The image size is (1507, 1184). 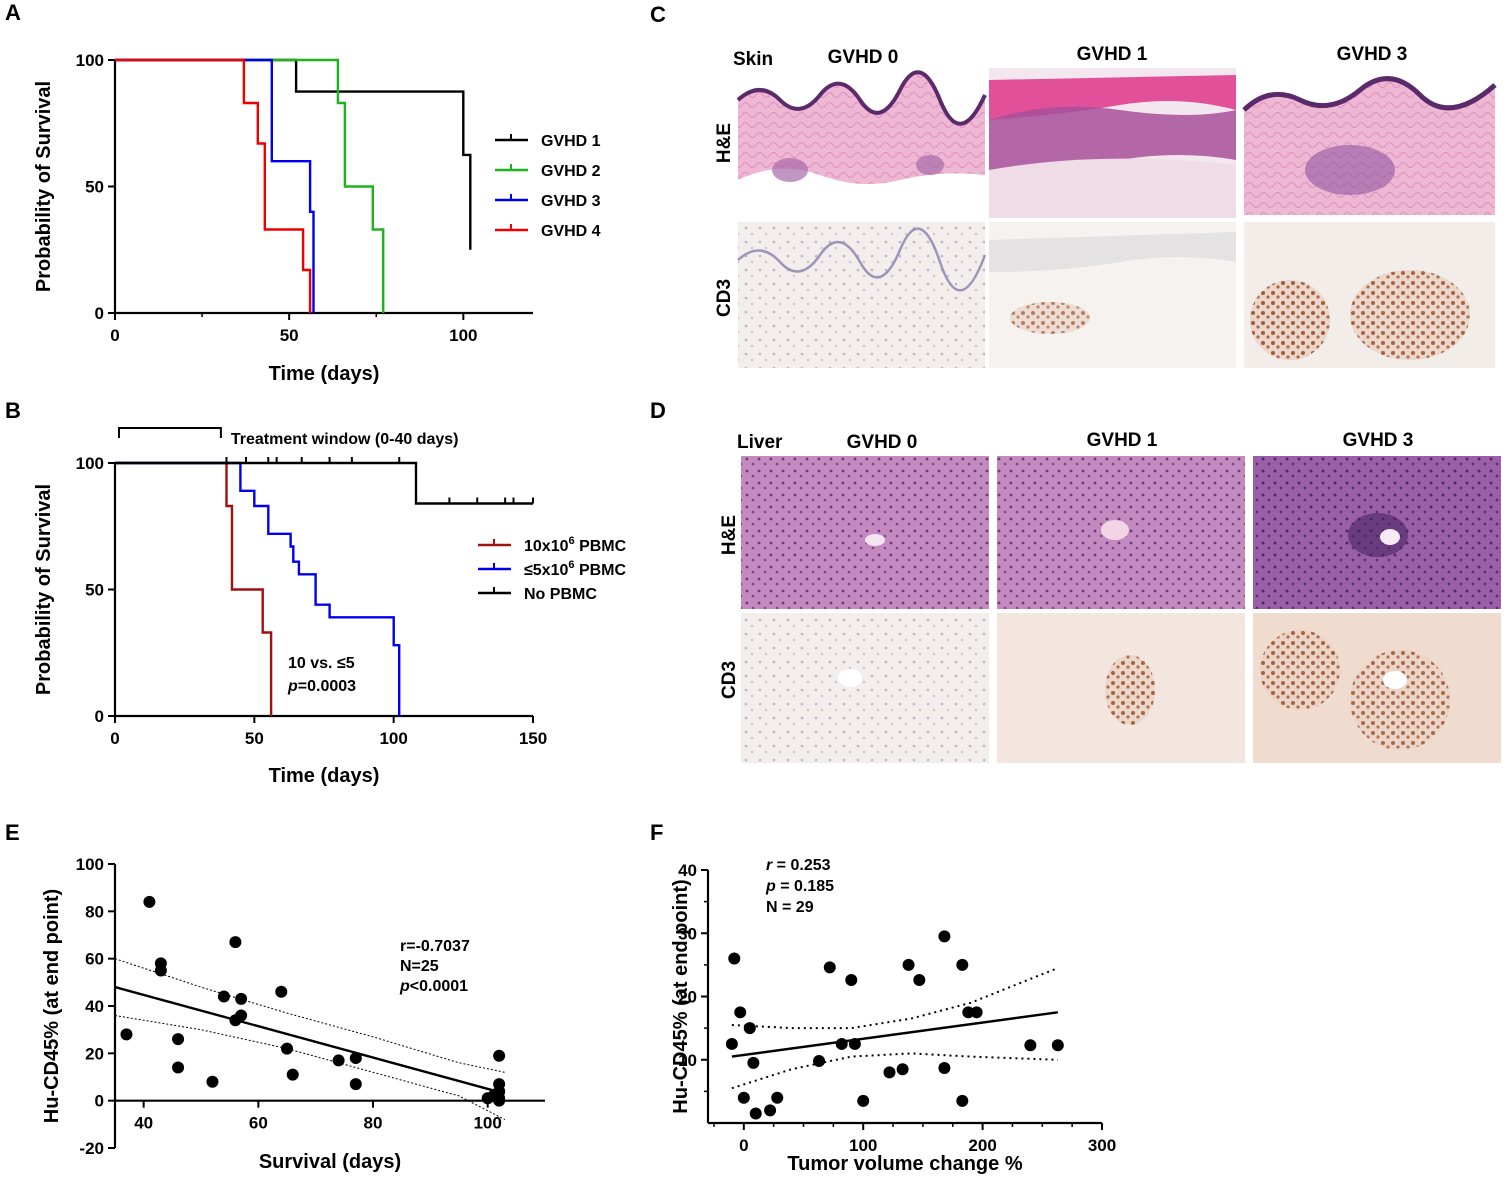 I want to click on panel-e-ci-upper, so click(x=310, y=1015).